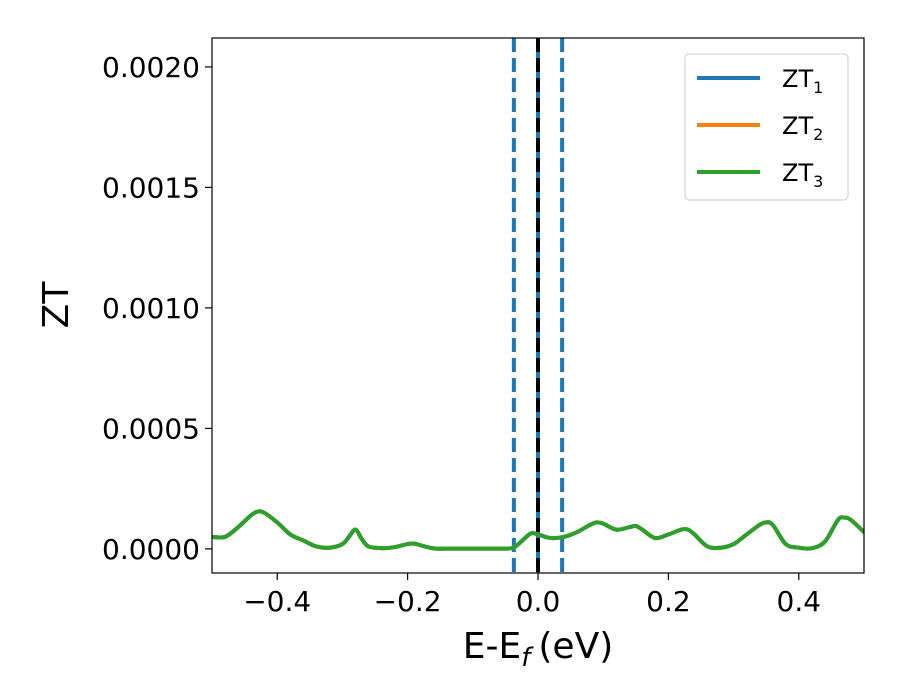  I want to click on x-axis-label: E-Ef (eV), so click(538, 649).